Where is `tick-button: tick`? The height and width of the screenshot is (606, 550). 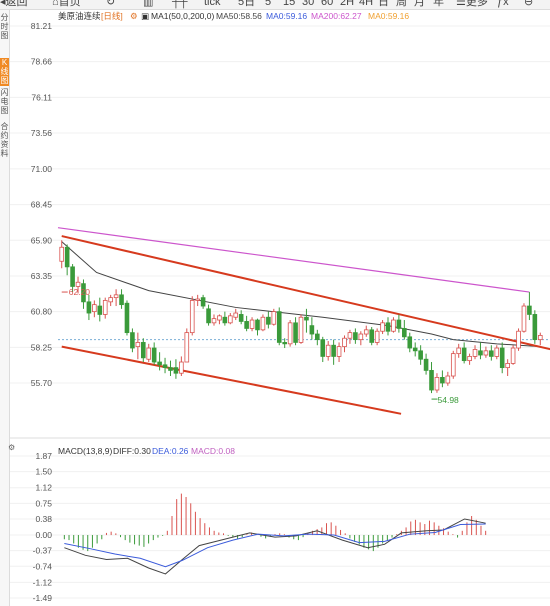 tick-button: tick is located at coordinates (212, 4).